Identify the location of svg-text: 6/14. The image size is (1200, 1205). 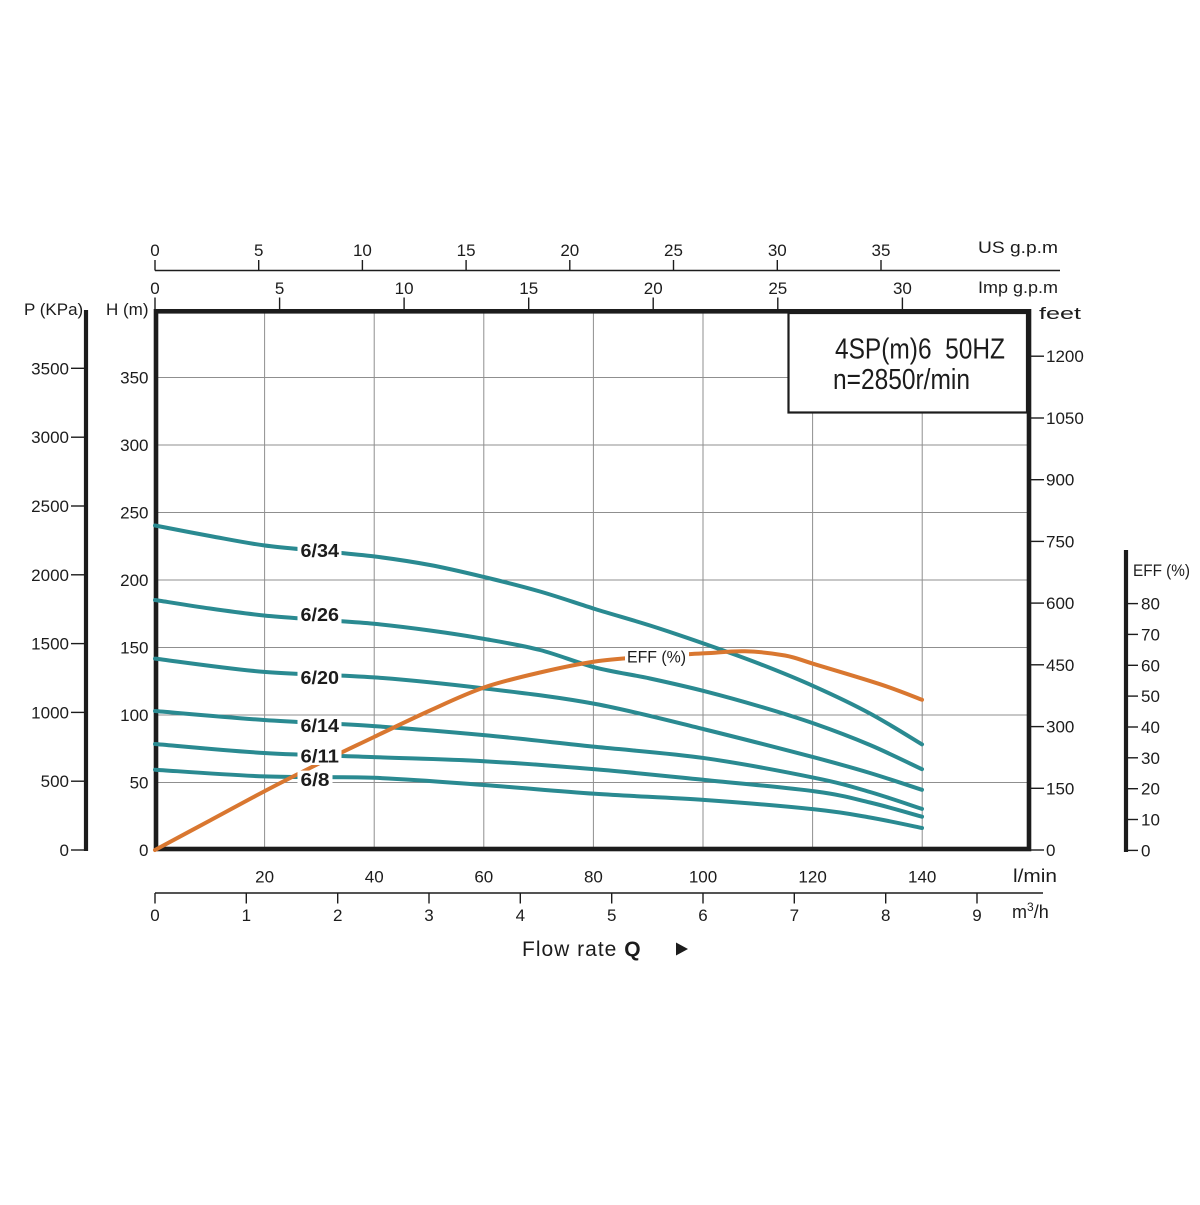
(320, 725).